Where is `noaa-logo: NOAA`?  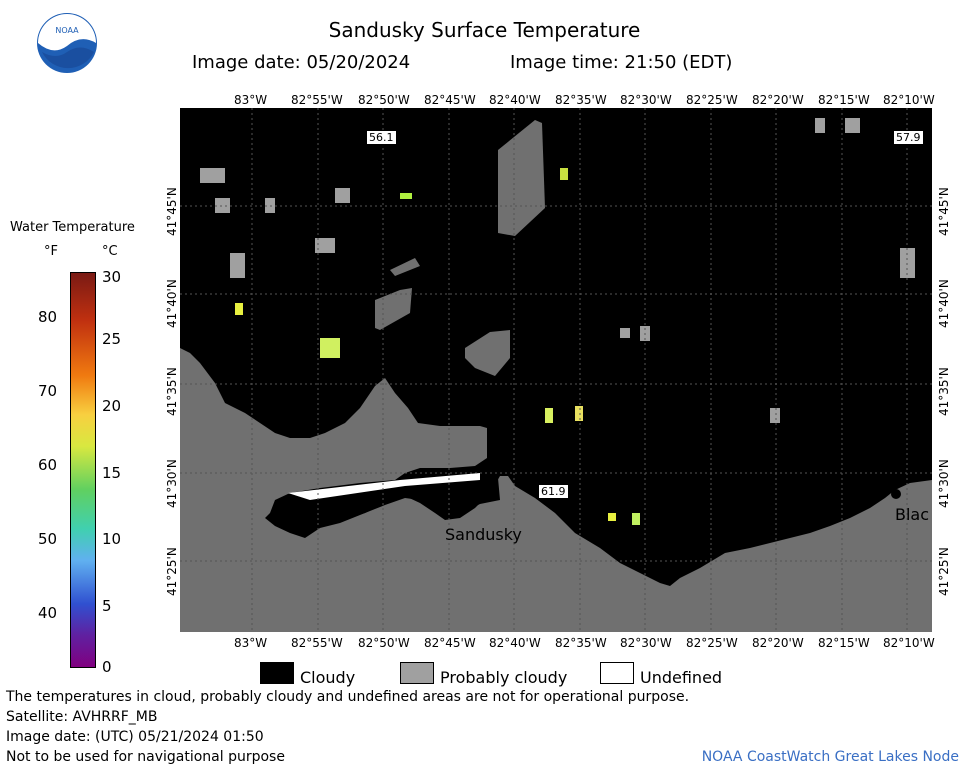 noaa-logo: NOAA is located at coordinates (67, 43).